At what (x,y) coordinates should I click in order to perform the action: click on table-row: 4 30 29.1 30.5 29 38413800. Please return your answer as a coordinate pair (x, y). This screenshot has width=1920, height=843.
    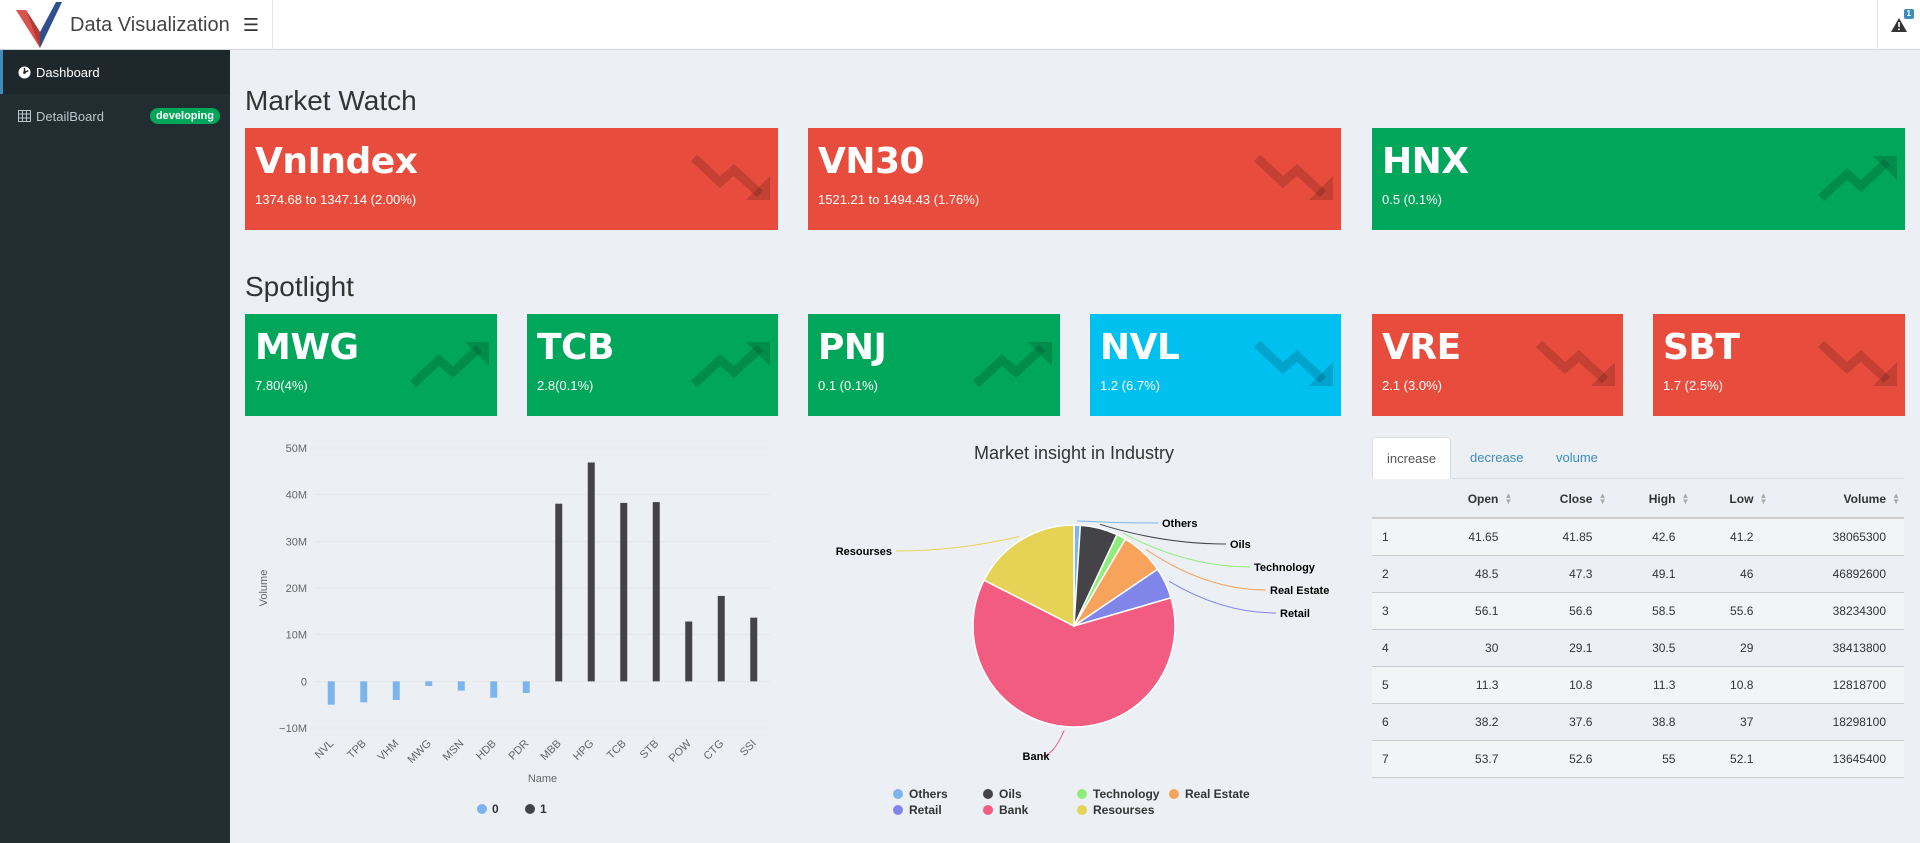
    Looking at the image, I should click on (1638, 647).